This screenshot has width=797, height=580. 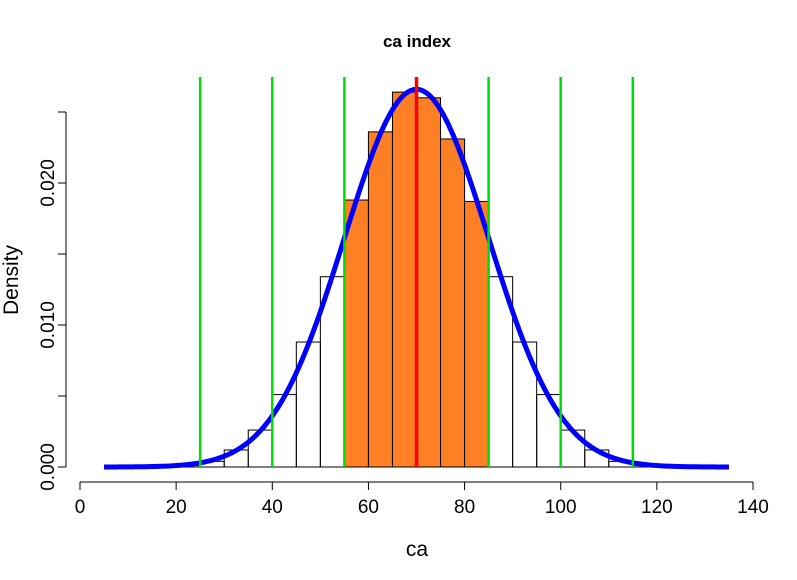 I want to click on x-tick-label: 0, so click(x=80, y=507).